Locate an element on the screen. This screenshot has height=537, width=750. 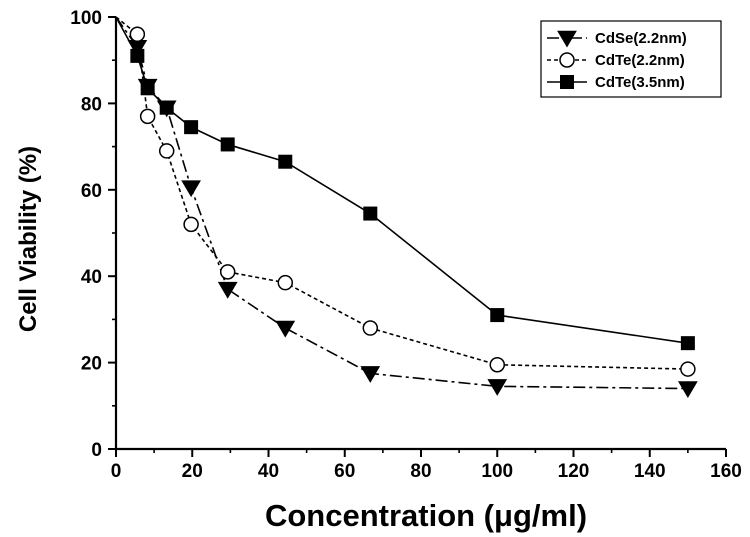
x-tick-label: 40 is located at coordinates (268, 471).